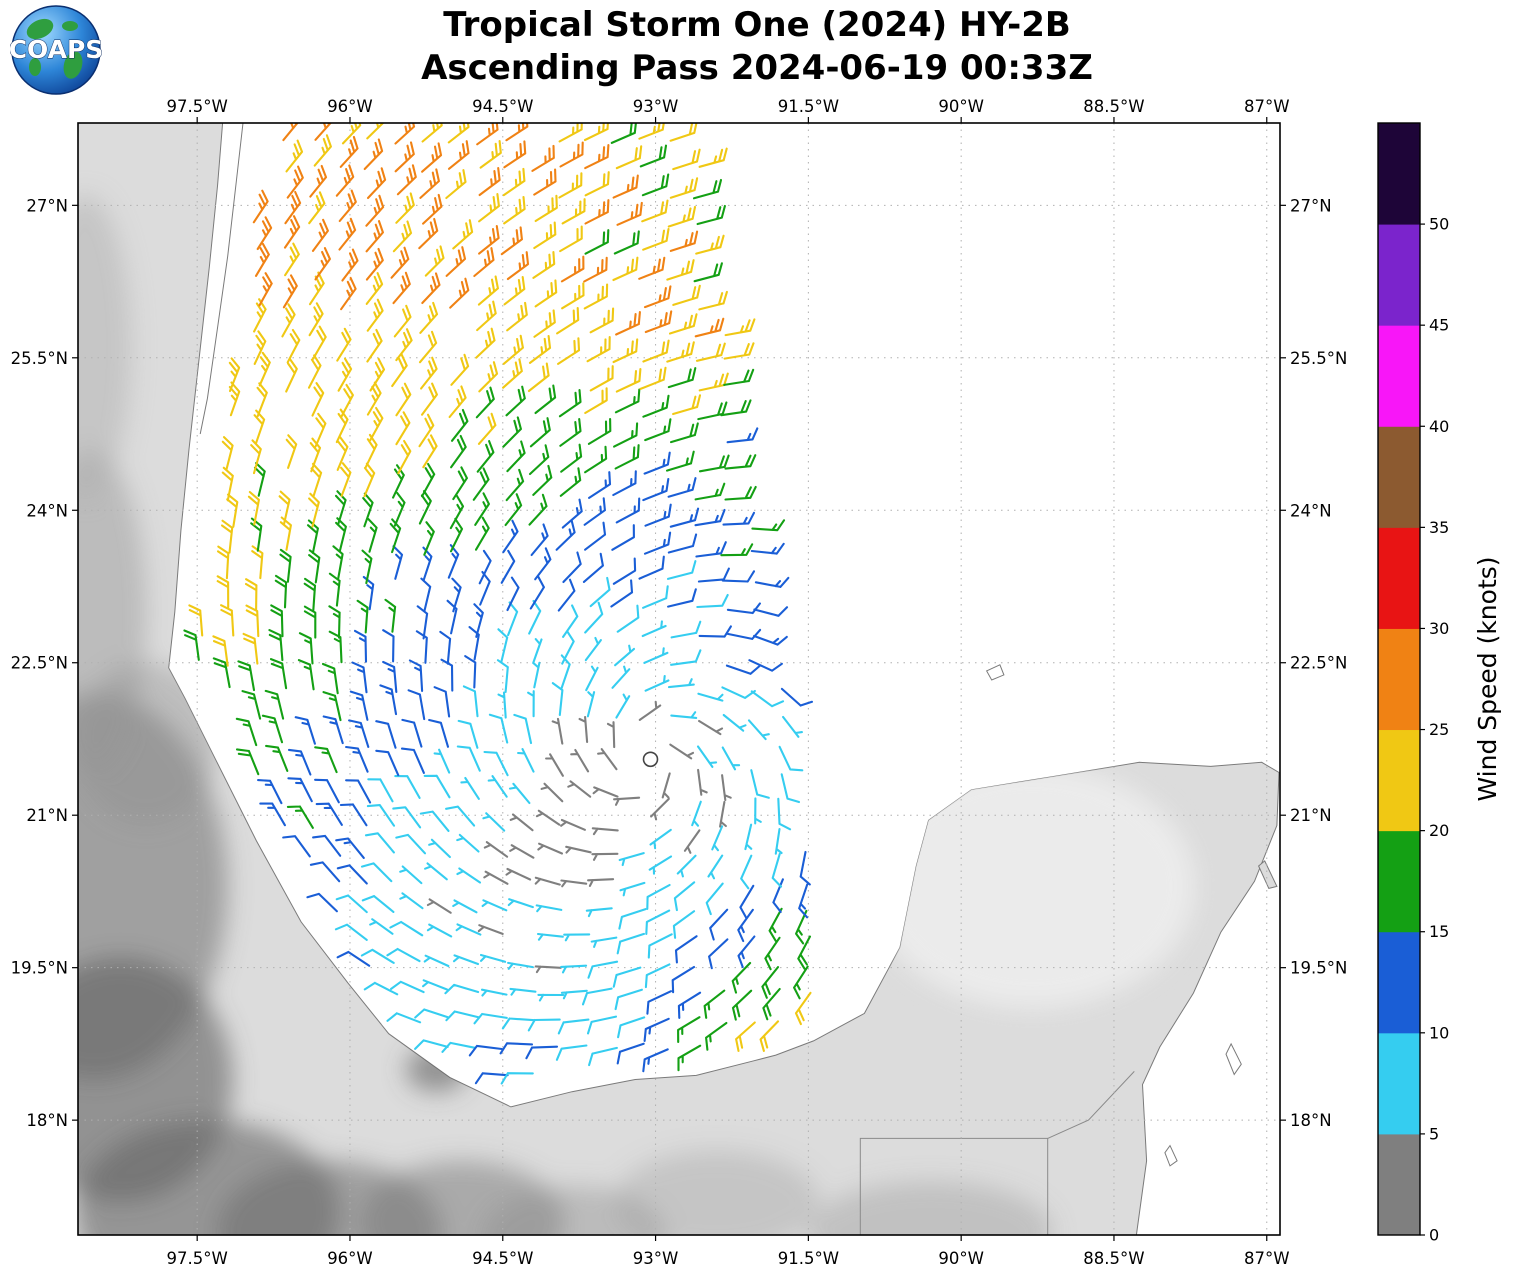 This screenshot has width=1514, height=1264. What do you see at coordinates (1318, 663) in the screenshot?
I see `lat-tick-label-right: 22.5°N` at bounding box center [1318, 663].